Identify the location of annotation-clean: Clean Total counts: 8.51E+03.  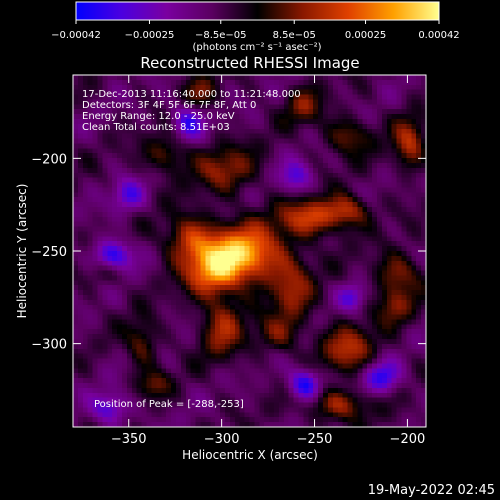
(156, 127).